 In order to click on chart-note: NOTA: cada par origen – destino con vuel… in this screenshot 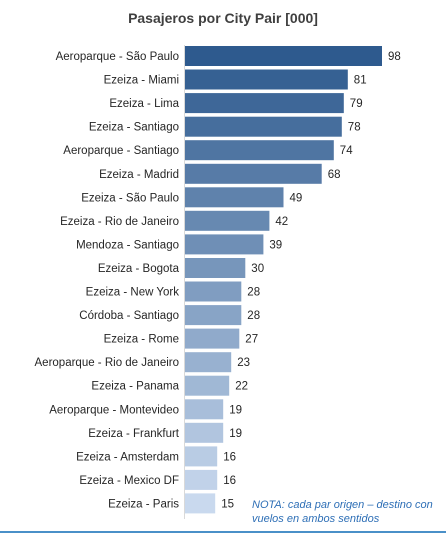, I will do `click(349, 512)`.